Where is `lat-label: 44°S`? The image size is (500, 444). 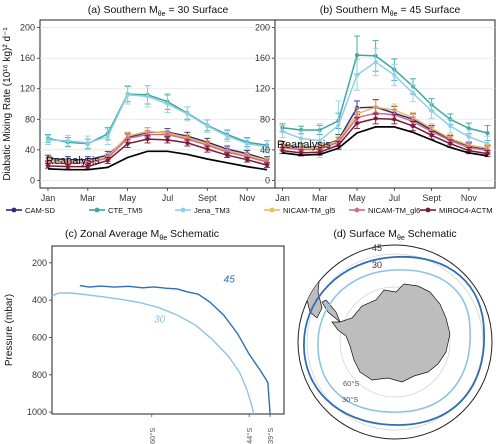 lat-label: 44°S is located at coordinates (249, 436).